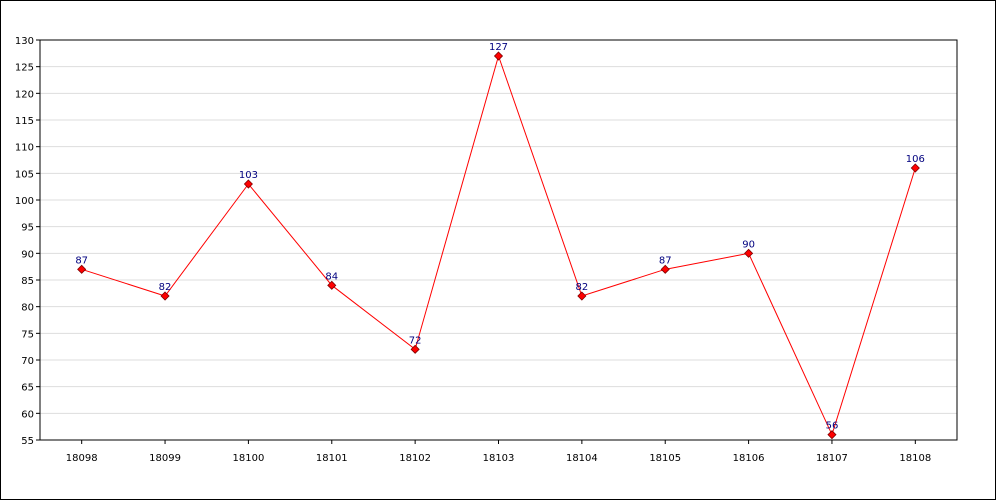  What do you see at coordinates (24, 121) in the screenshot?
I see `y-tick-label: 115` at bounding box center [24, 121].